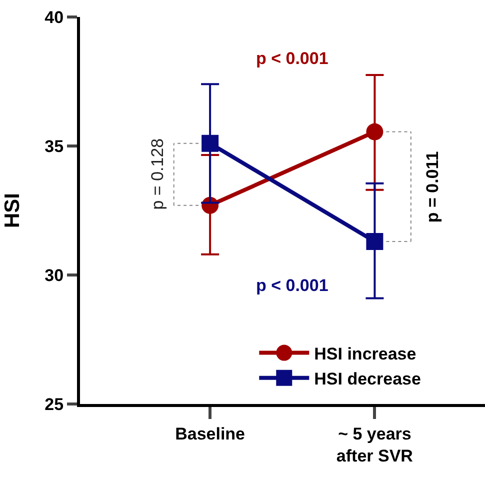 The image size is (485, 479). Describe the element at coordinates (367, 379) in the screenshot. I see `legend-label: HSI decrease` at that location.